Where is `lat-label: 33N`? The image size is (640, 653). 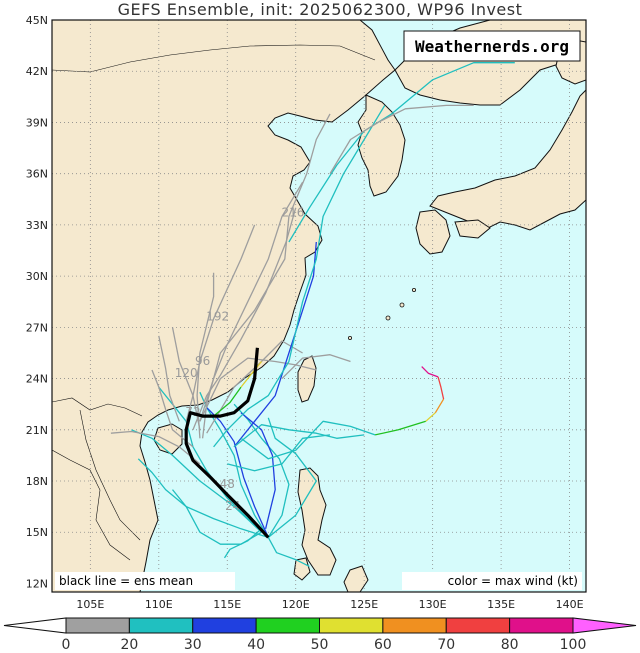
lat-label: 33N is located at coordinates (37, 225).